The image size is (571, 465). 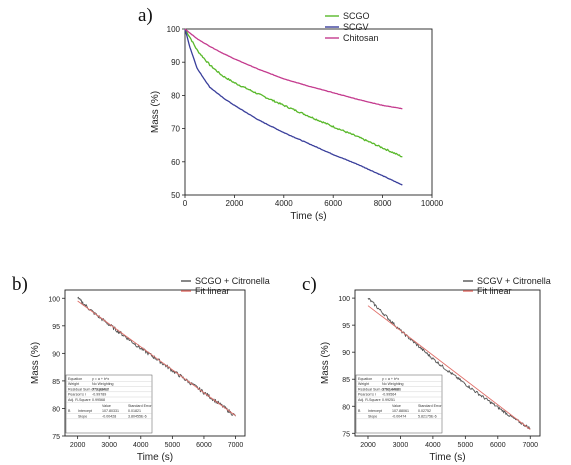 I want to click on fit-table-param: 107.88061, so click(x=400, y=411).